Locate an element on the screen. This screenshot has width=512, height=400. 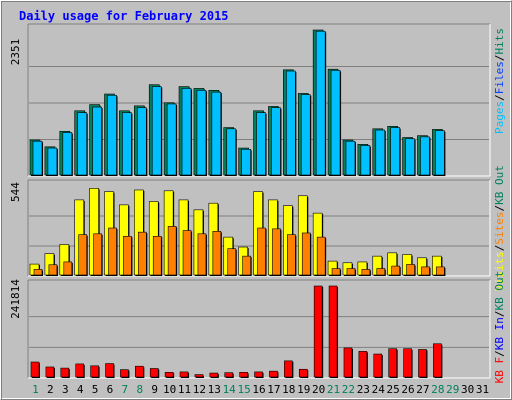
x-tick-label: 10 is located at coordinates (169, 389).